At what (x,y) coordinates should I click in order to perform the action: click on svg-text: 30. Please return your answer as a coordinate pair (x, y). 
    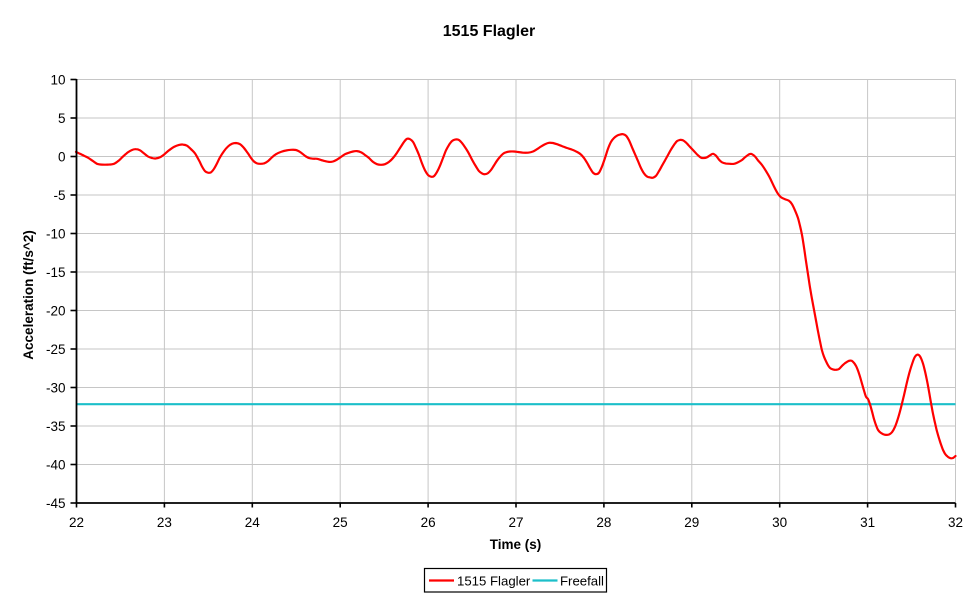
    Looking at the image, I should click on (779, 522).